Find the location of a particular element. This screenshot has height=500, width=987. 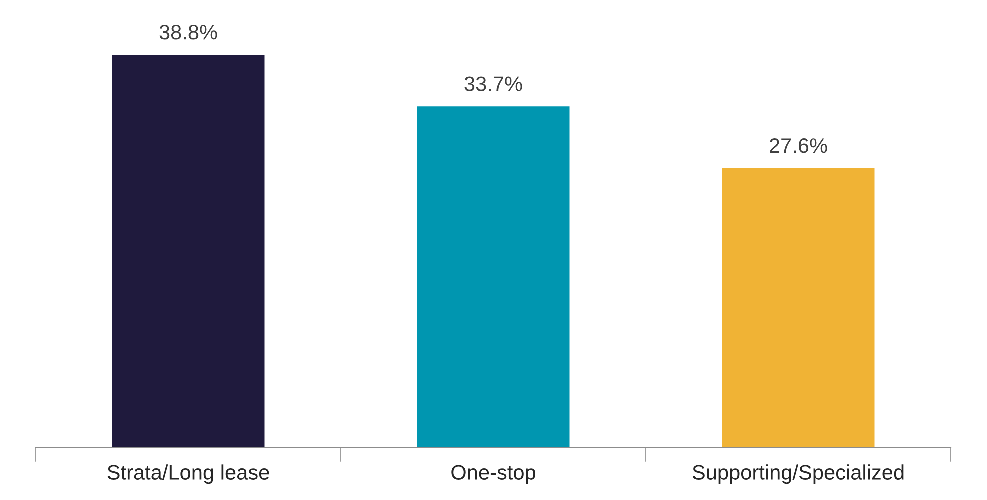

data-label: 27.6% is located at coordinates (799, 146).